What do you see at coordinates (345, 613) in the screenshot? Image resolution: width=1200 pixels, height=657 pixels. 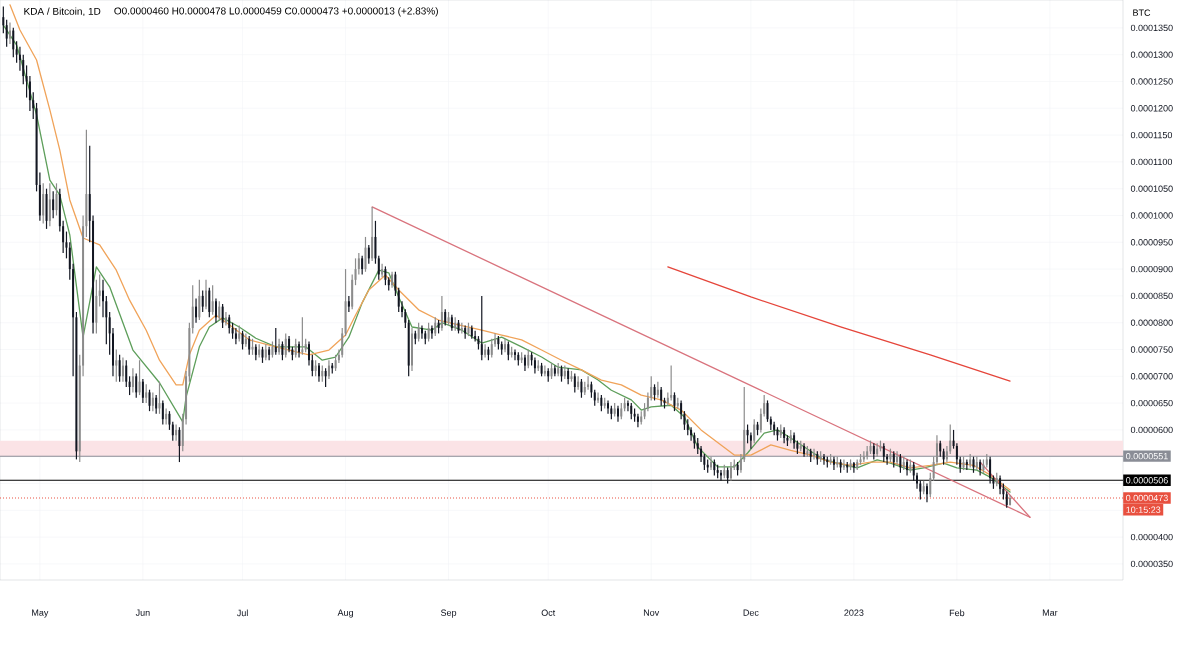 I see `x-tick-label: Aug` at bounding box center [345, 613].